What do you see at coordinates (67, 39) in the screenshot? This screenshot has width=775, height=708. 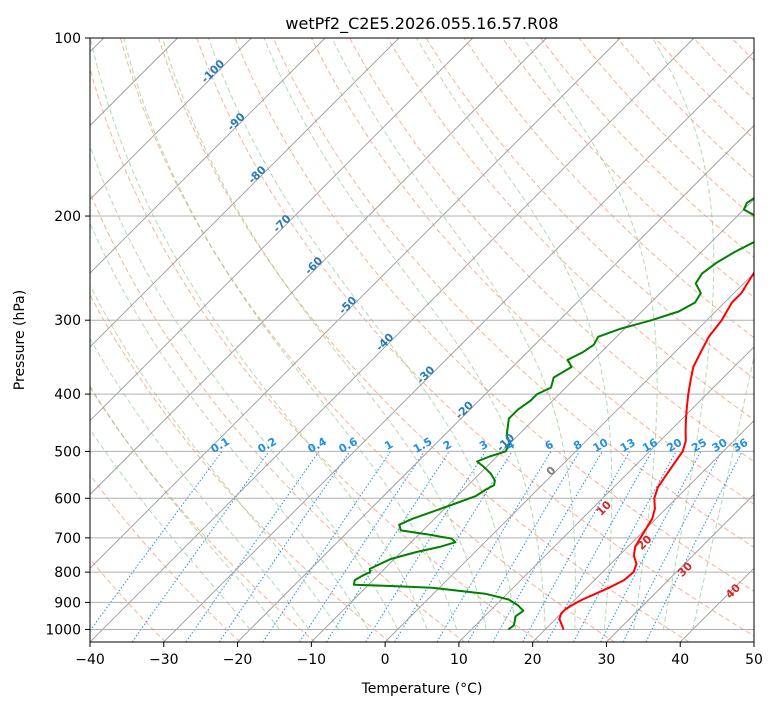 I see `y-tick-label: 100` at bounding box center [67, 39].